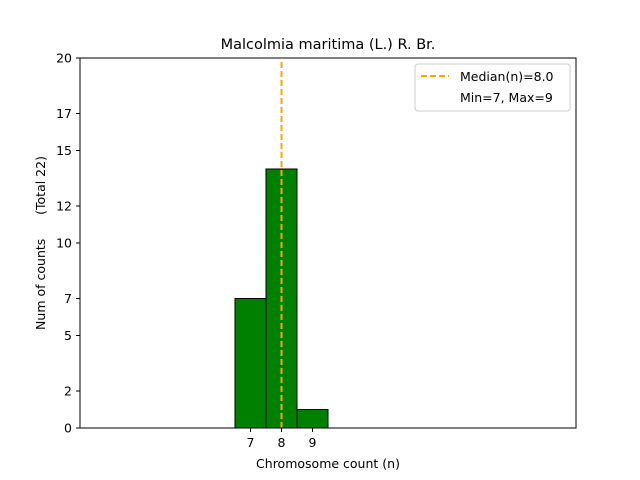 This screenshot has height=480, width=640. What do you see at coordinates (40, 243) in the screenshot?
I see `y-axis-label: Num of counts (Total 22)` at bounding box center [40, 243].